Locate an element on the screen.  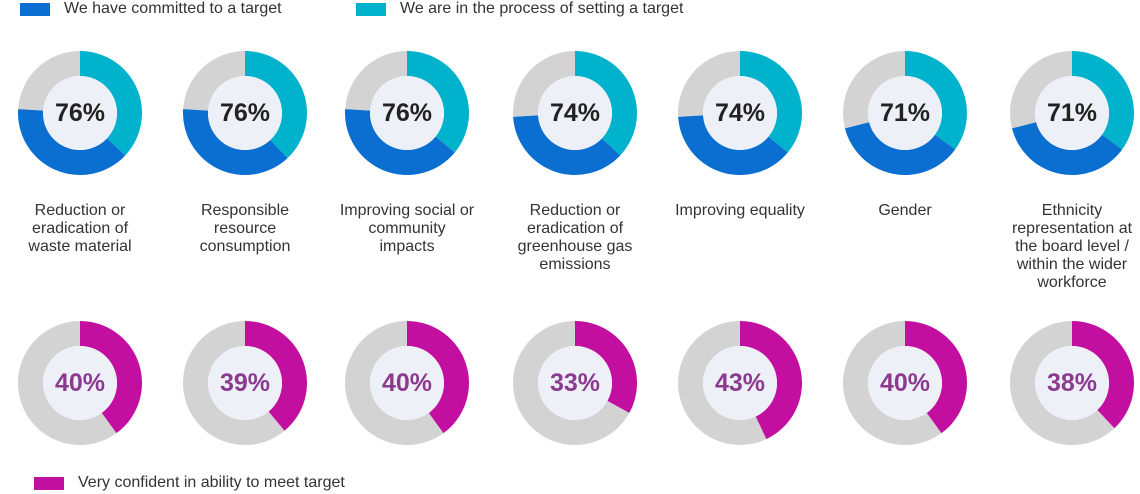
center-label: 39% is located at coordinates (245, 383).